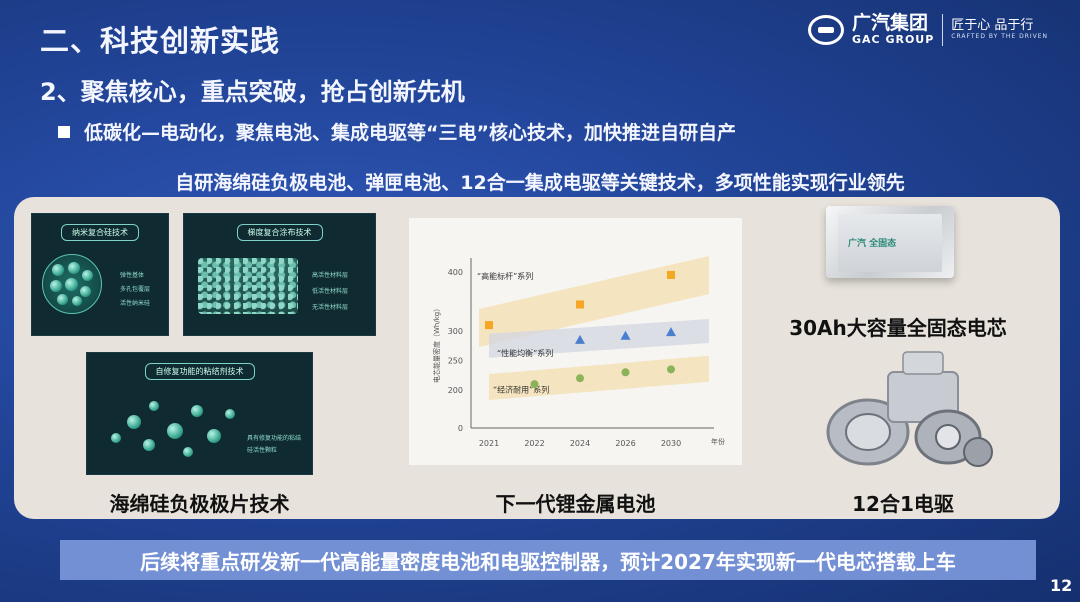 Image resolution: width=1080 pixels, height=602 pixels. What do you see at coordinates (893, 40) in the screenshot?
I see `logo-en: GAC GROUP` at bounding box center [893, 40].